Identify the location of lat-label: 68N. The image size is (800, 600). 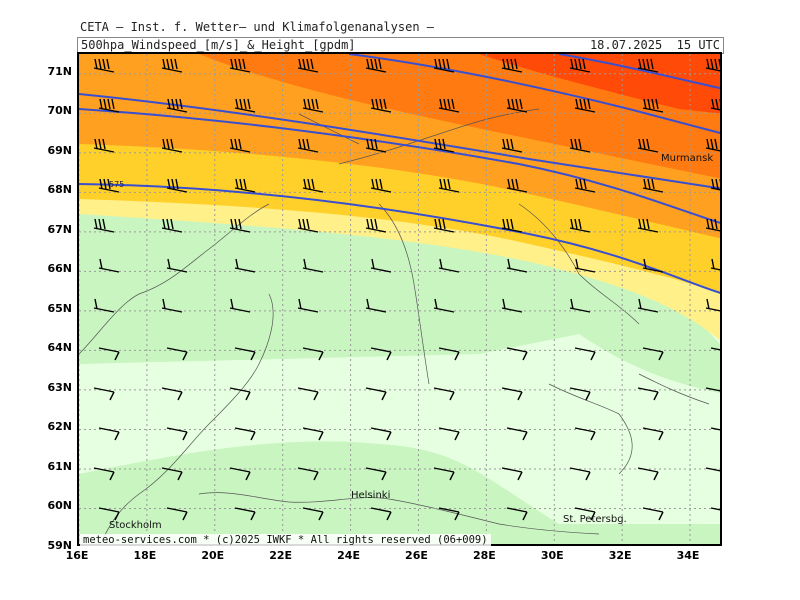
(59, 190).